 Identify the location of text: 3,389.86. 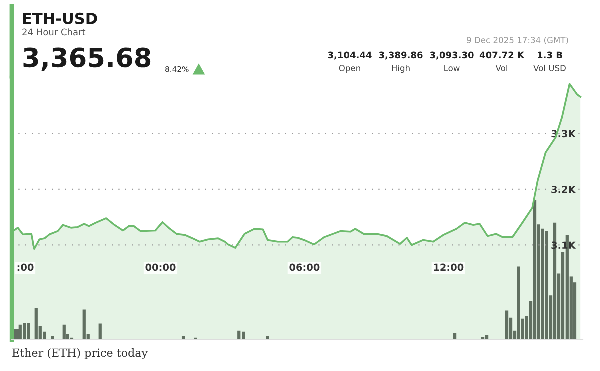
(401, 56).